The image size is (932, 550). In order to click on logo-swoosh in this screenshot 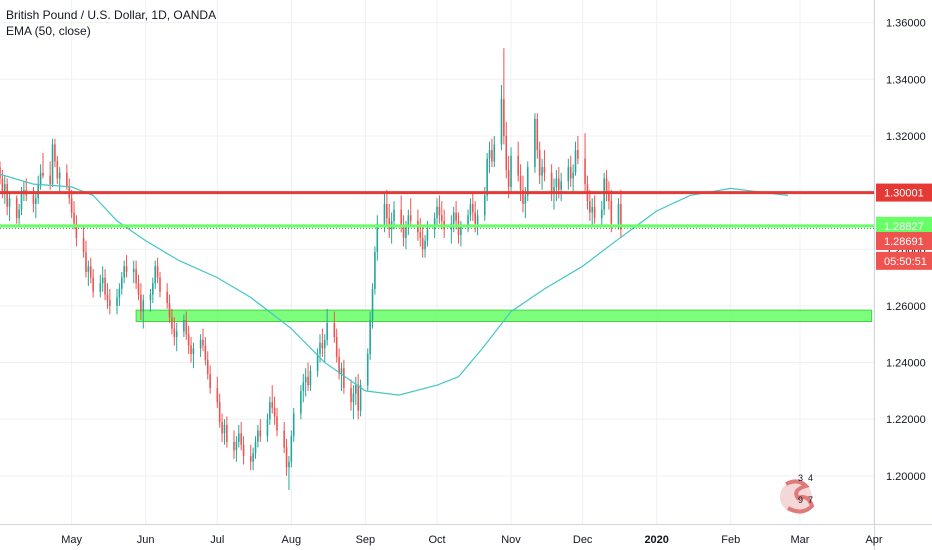, I will do `click(800, 496)`.